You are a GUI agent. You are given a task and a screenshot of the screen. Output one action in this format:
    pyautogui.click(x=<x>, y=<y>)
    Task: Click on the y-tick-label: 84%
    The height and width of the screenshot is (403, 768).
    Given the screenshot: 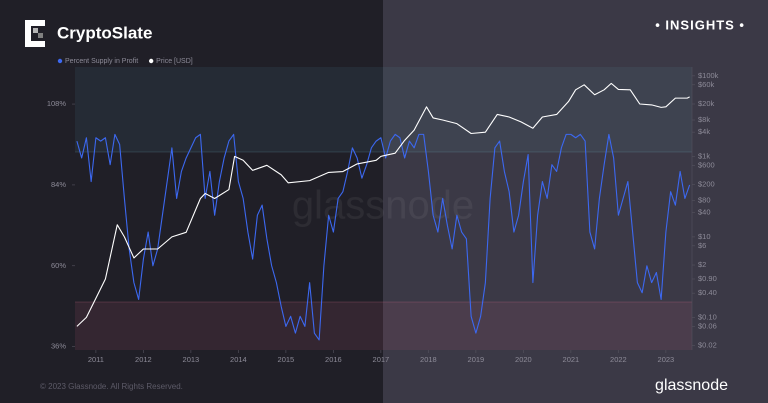 What is the action you would take?
    pyautogui.click(x=58, y=184)
    